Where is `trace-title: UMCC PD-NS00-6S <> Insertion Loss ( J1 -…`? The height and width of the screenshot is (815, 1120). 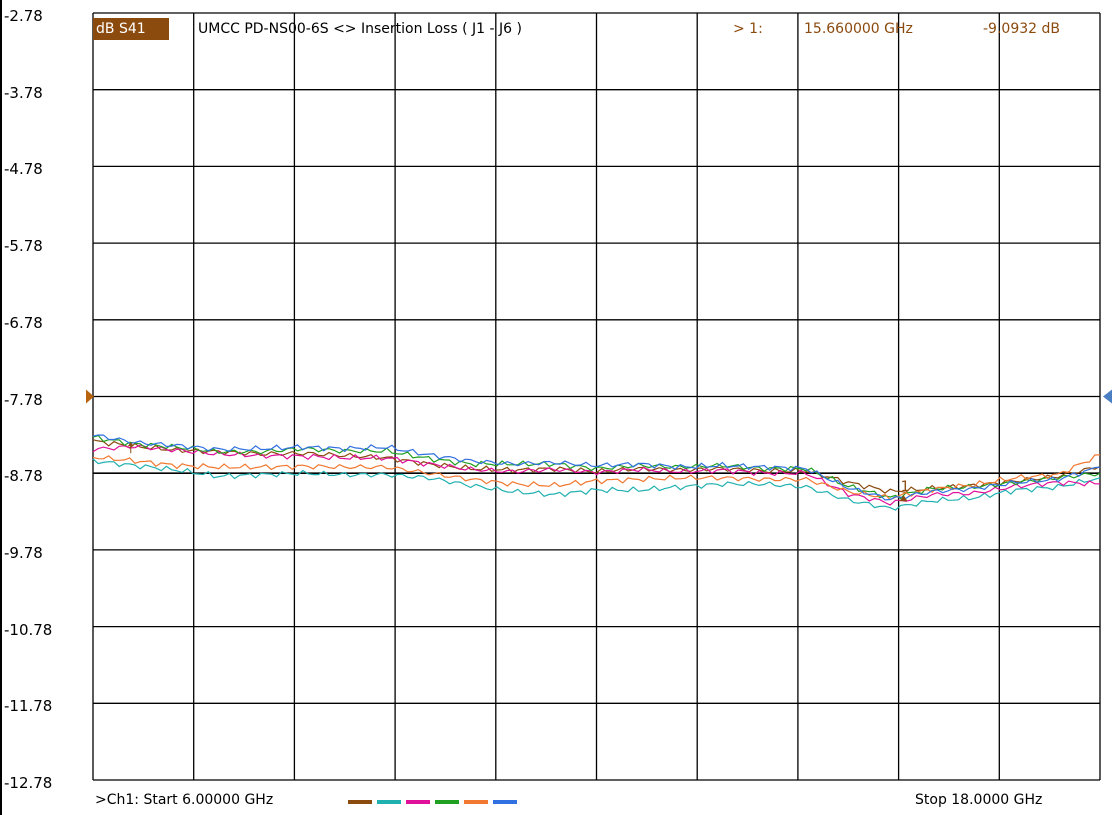
trace-title: UMCC PD-NS00-6S <> Insertion Loss ( J1 -… is located at coordinates (360, 29).